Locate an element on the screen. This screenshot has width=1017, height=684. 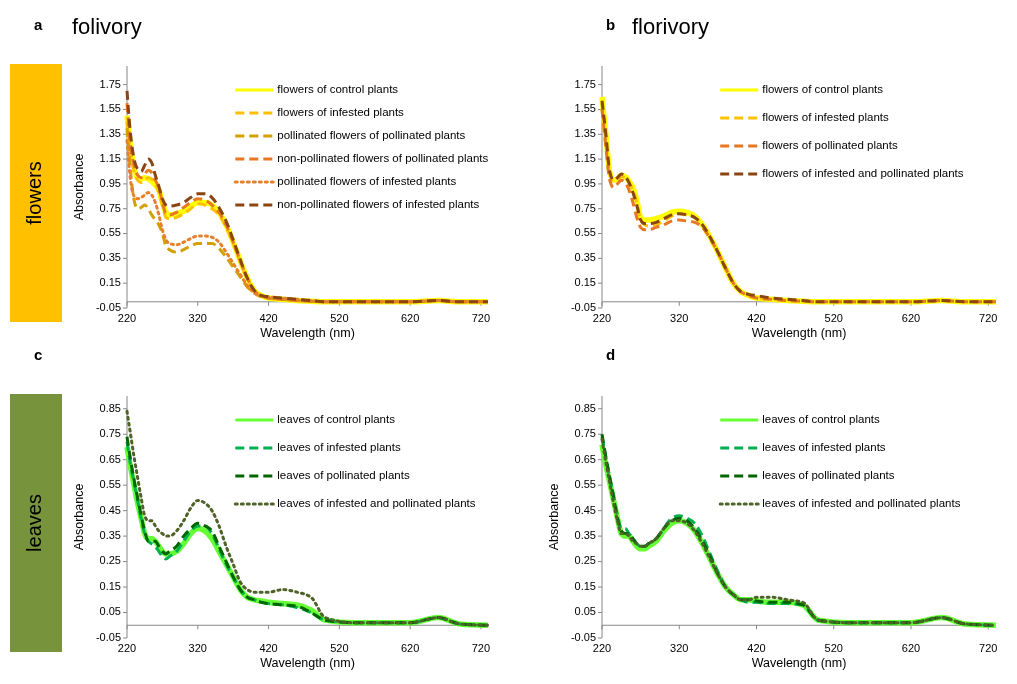
text: c is located at coordinates (38, 354).